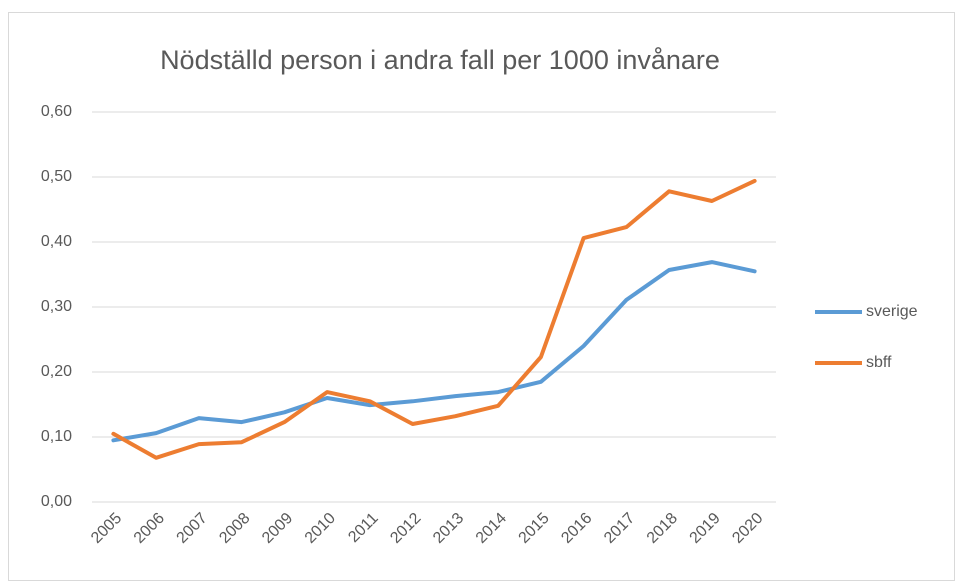 The image size is (956, 582). I want to click on legend-label: sbff, so click(879, 362).